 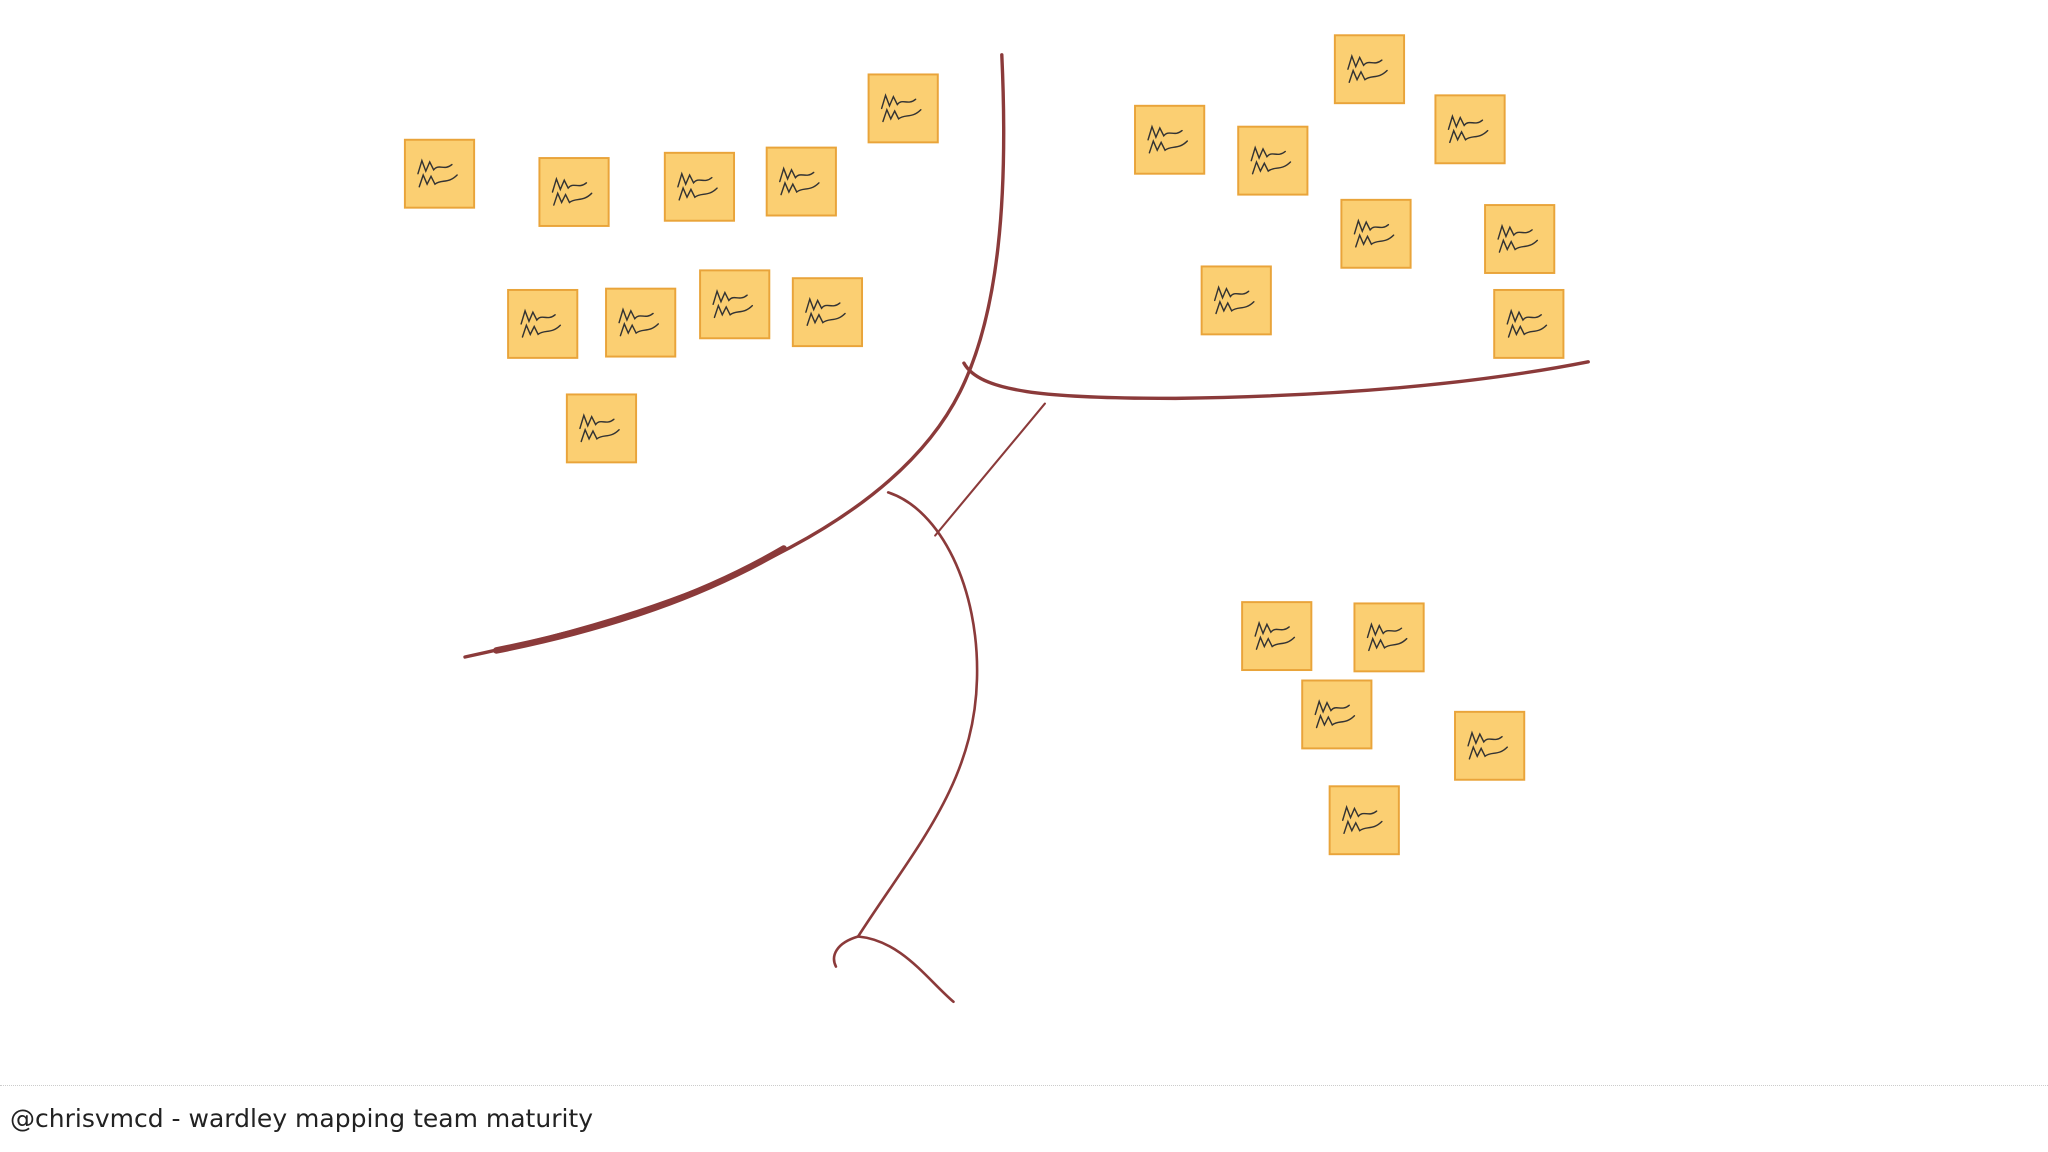 I want to click on separator, so click(x=1024, y=1085).